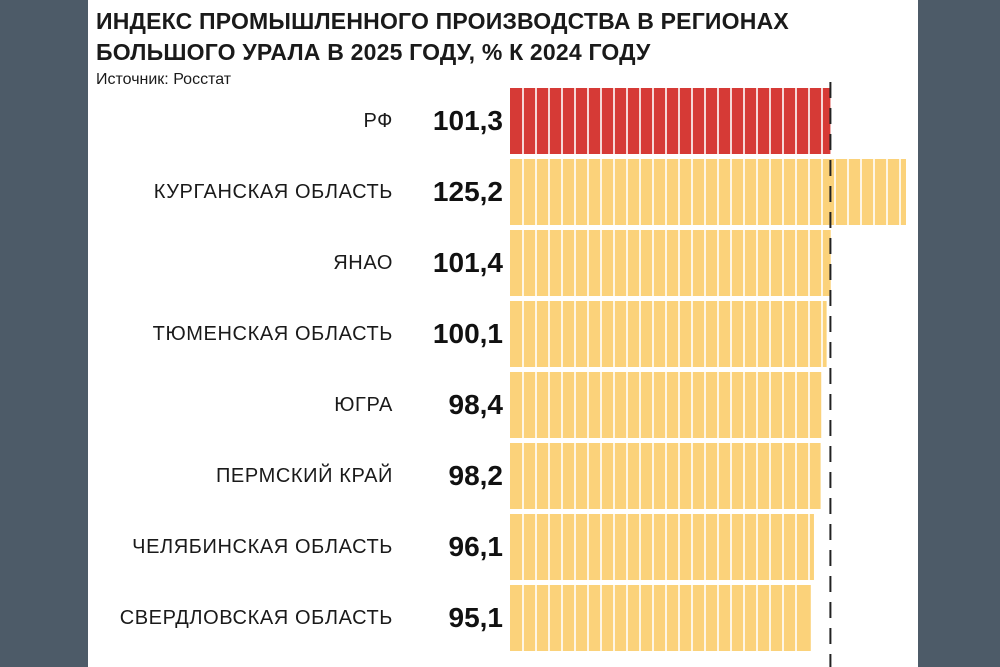  I want to click on value-label: 98,2, so click(476, 475).